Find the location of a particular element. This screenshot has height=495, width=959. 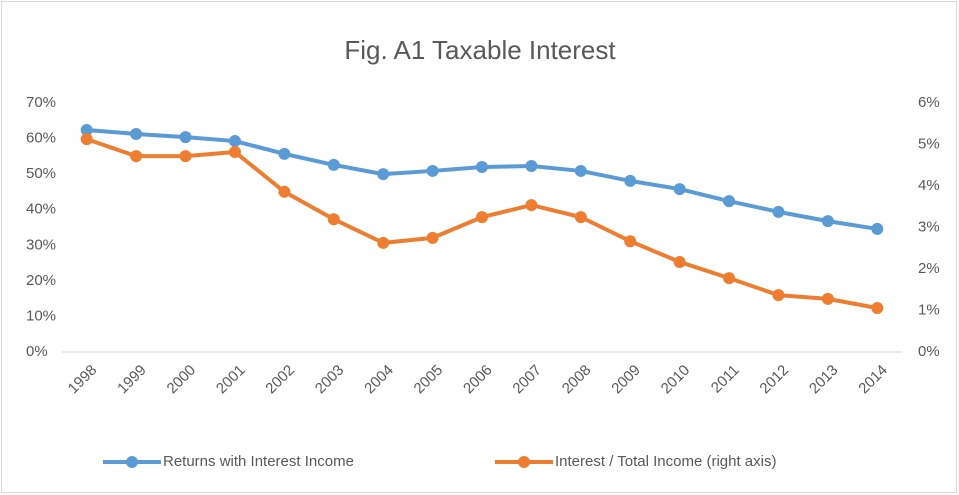

y2-tick-label: 0% is located at coordinates (929, 351).